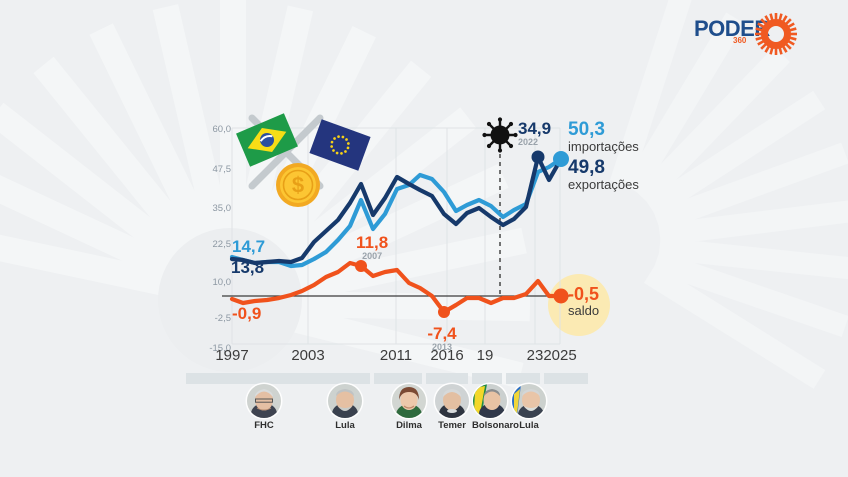 Image resolution: width=848 pixels, height=477 pixels. I want to click on legend-saldo-value: -0,5, so click(584, 294).